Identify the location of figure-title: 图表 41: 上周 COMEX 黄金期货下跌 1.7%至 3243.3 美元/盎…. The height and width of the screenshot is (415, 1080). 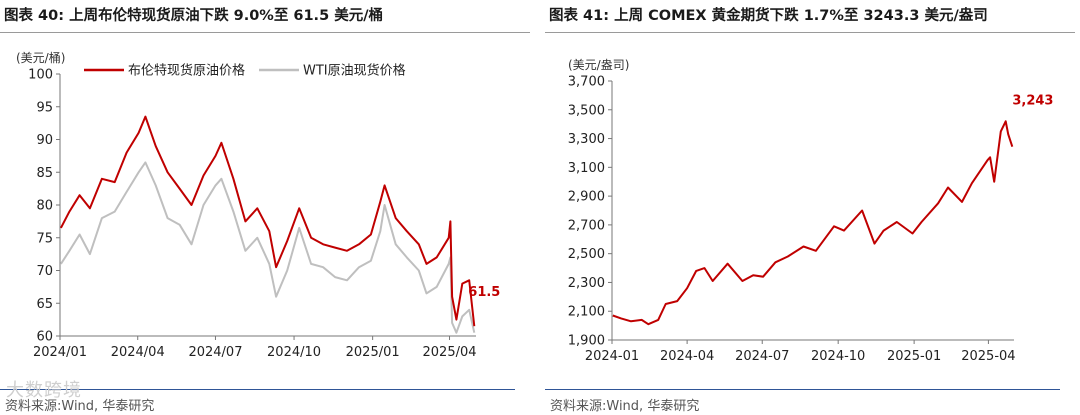
(768, 16).